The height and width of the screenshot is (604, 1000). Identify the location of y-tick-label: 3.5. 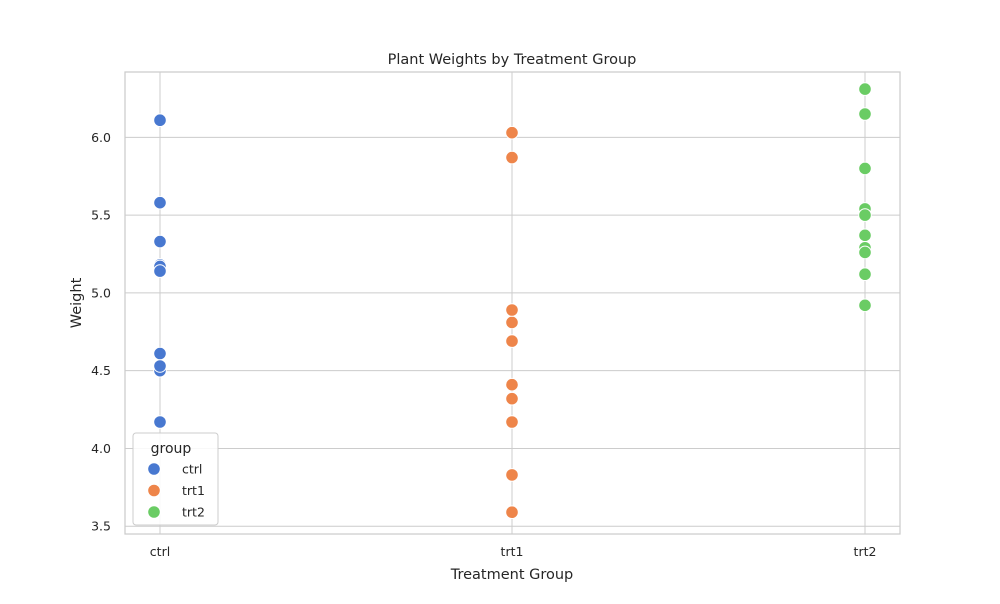
(101, 526).